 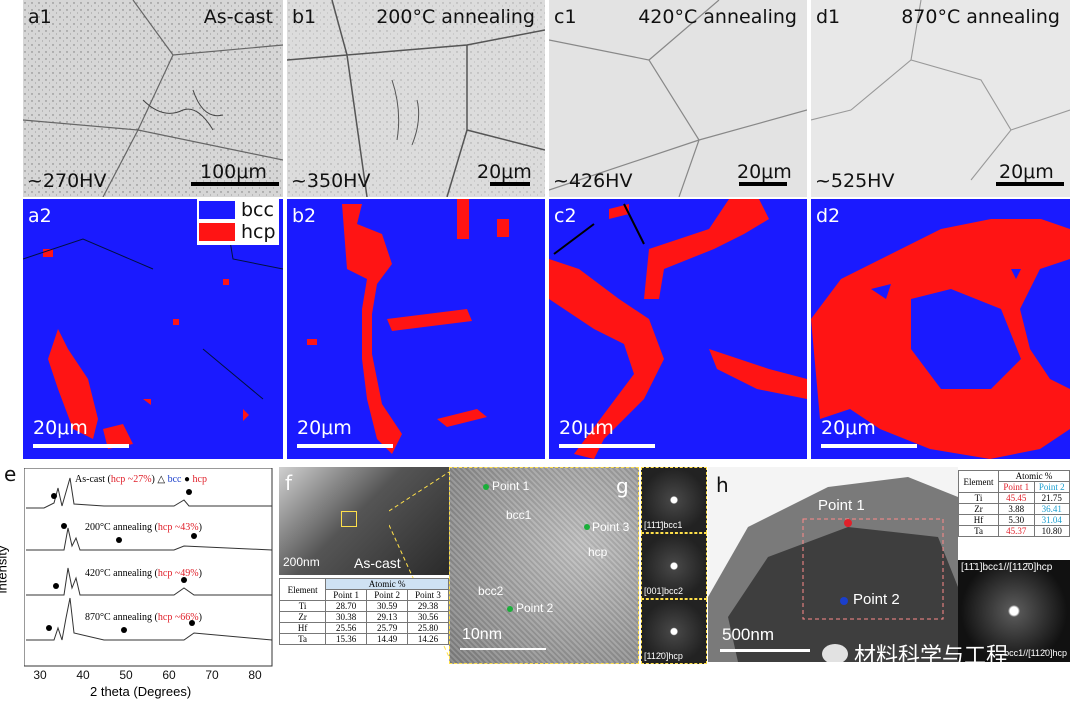 I want to click on cell: 30.59, so click(x=387, y=606).